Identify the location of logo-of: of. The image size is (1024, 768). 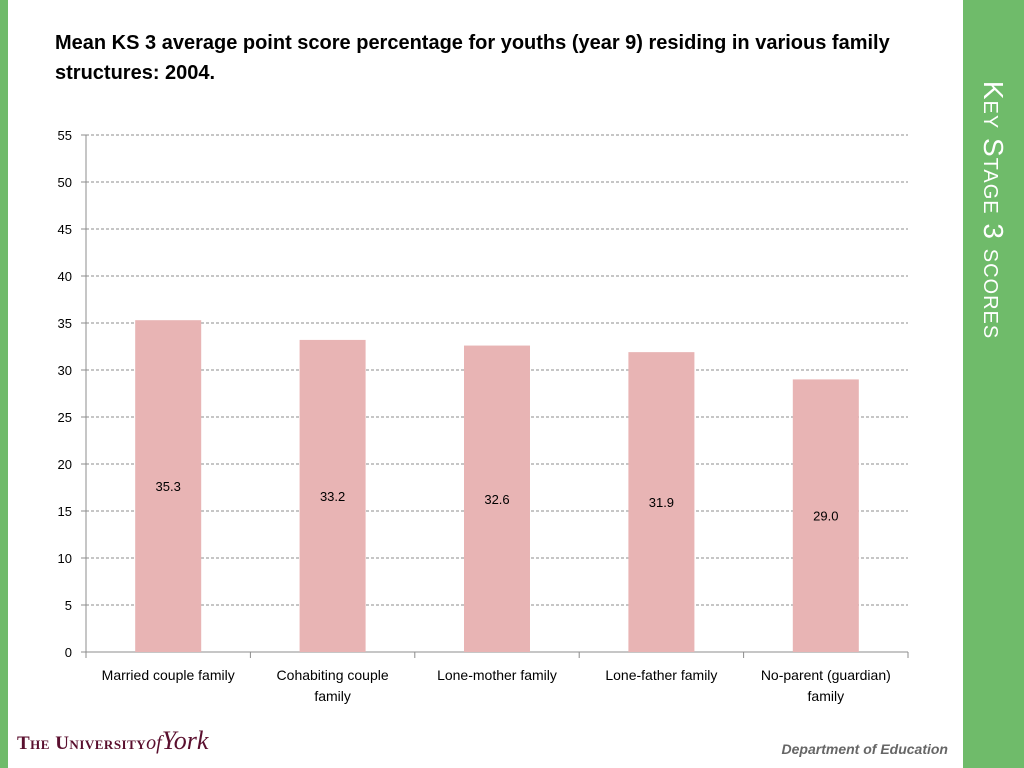
(154, 743).